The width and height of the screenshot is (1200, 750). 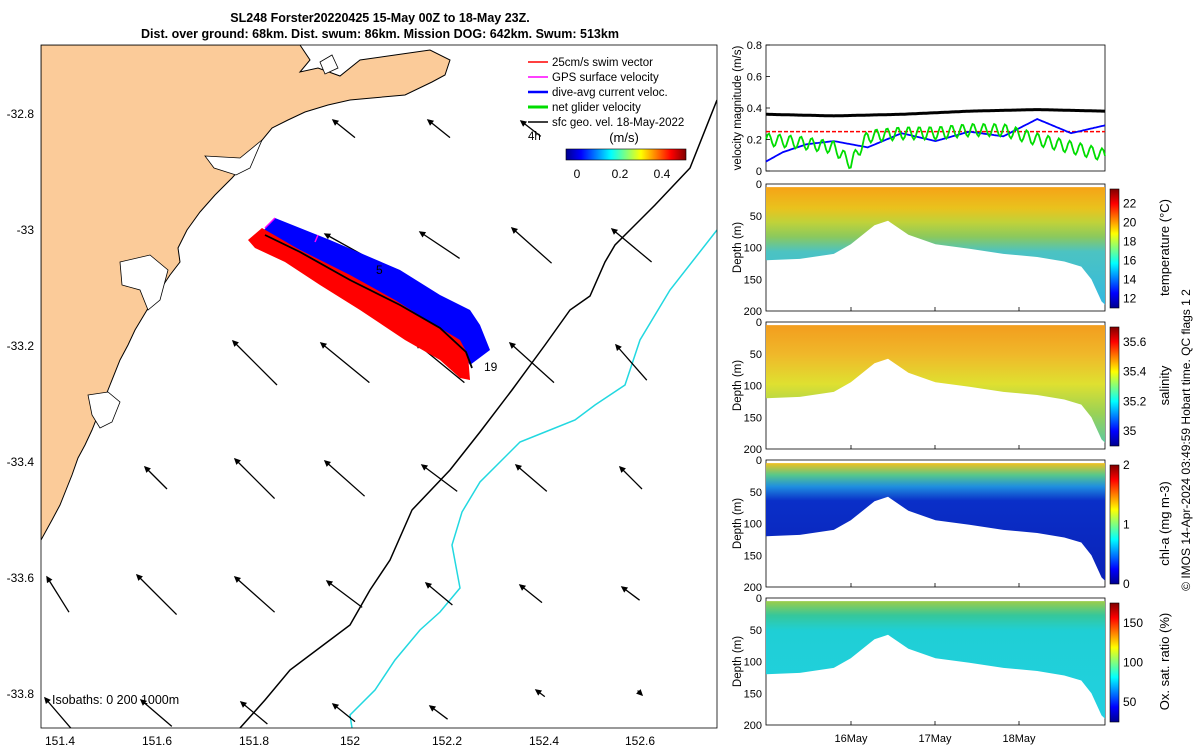 What do you see at coordinates (759, 172) in the screenshot?
I see `velocity-ytick-label: 0` at bounding box center [759, 172].